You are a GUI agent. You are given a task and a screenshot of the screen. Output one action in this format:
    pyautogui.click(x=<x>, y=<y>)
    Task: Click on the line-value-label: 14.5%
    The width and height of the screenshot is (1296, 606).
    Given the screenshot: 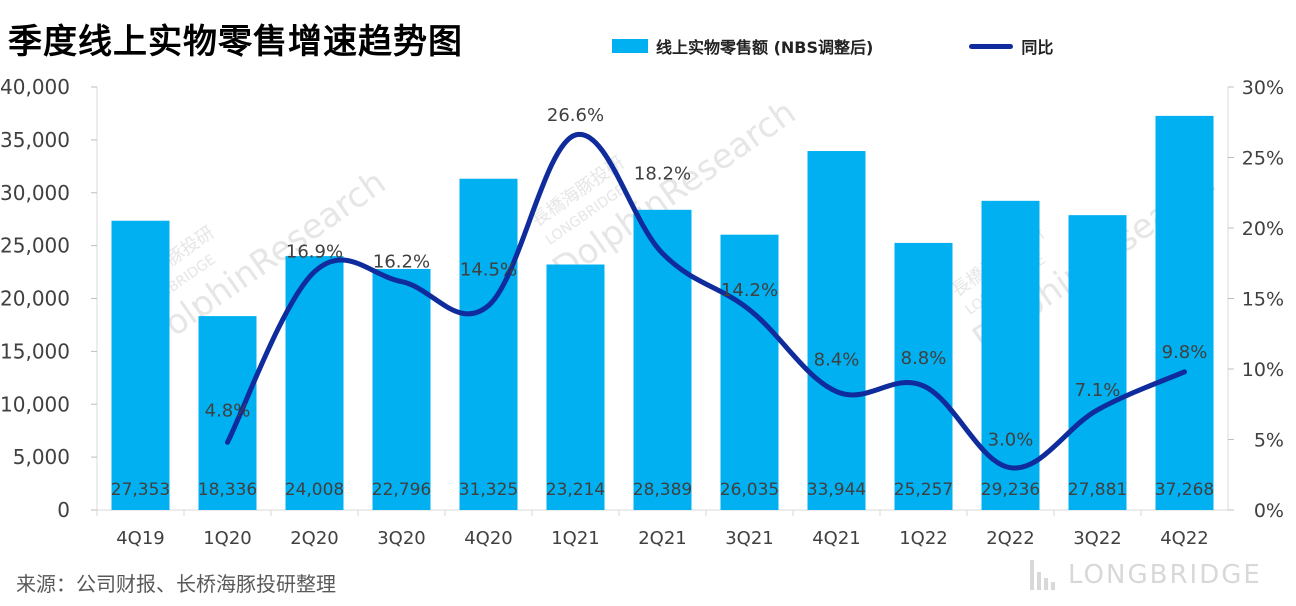 What is the action you would take?
    pyautogui.click(x=488, y=270)
    